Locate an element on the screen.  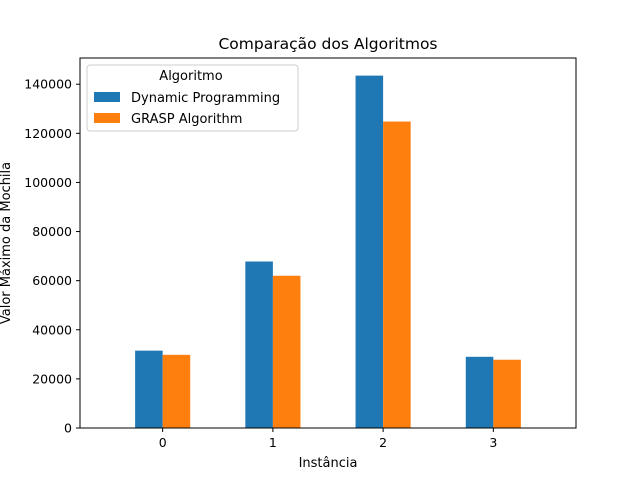
y-axis-ticks: 0 20000 40000 60000 80000 100000 120000 140000 is located at coordinates (52, 256).